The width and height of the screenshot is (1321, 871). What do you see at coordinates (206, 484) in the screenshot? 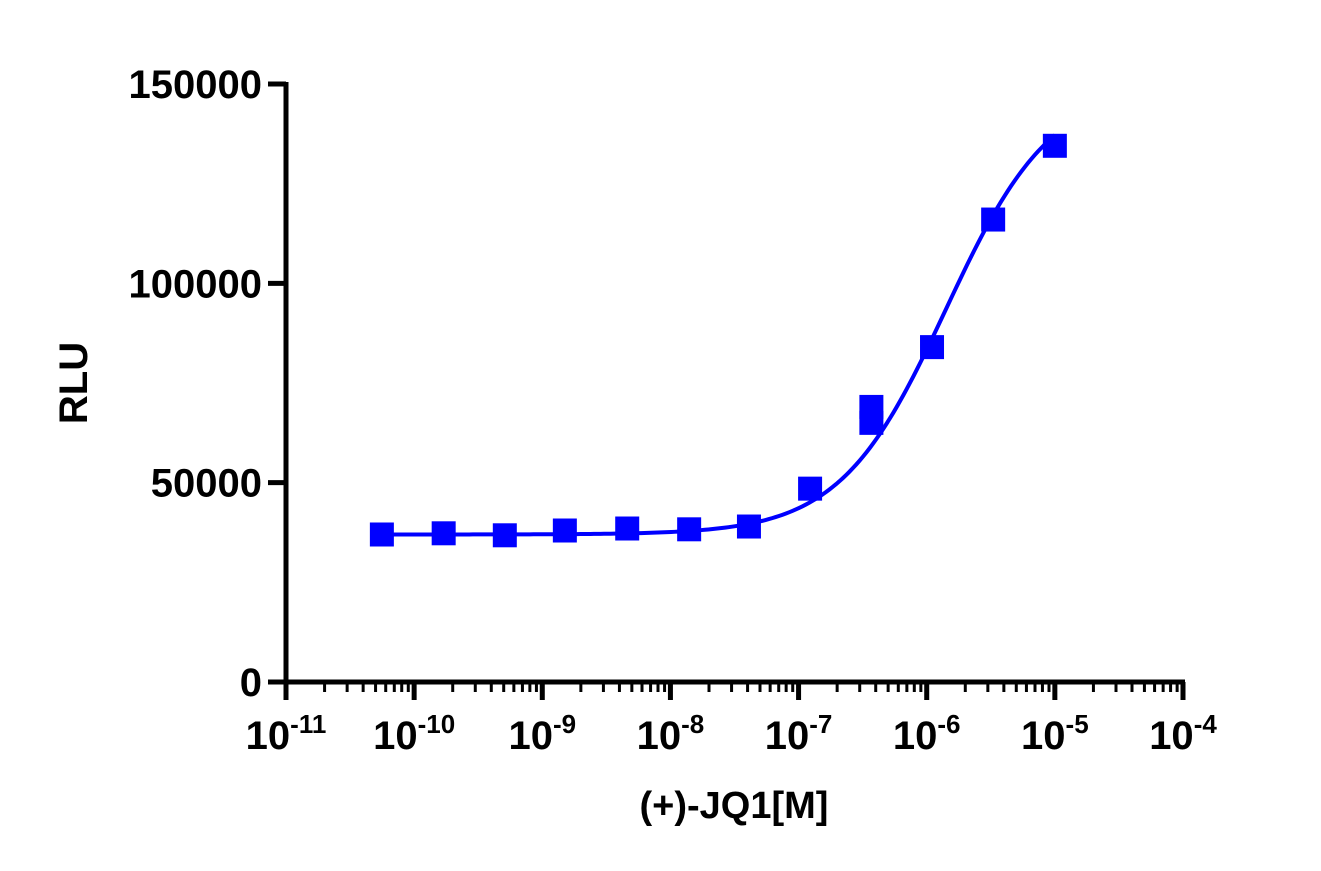
I see `y-tick-label: 50000` at bounding box center [206, 484].